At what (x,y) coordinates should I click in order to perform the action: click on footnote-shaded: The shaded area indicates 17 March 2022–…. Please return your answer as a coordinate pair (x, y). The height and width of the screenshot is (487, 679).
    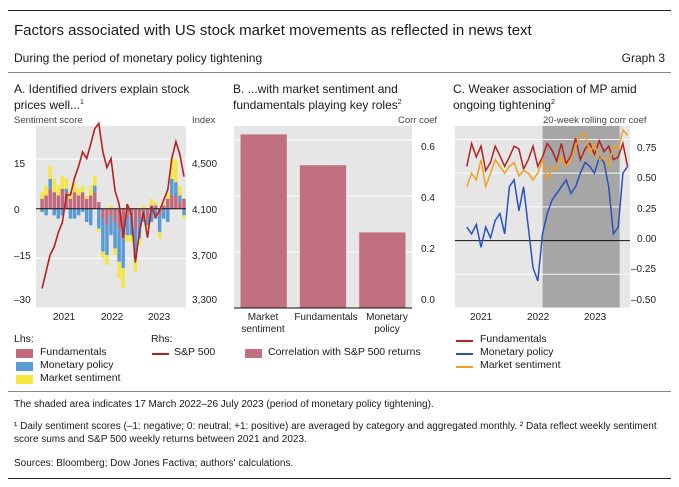
    Looking at the image, I should click on (224, 404).